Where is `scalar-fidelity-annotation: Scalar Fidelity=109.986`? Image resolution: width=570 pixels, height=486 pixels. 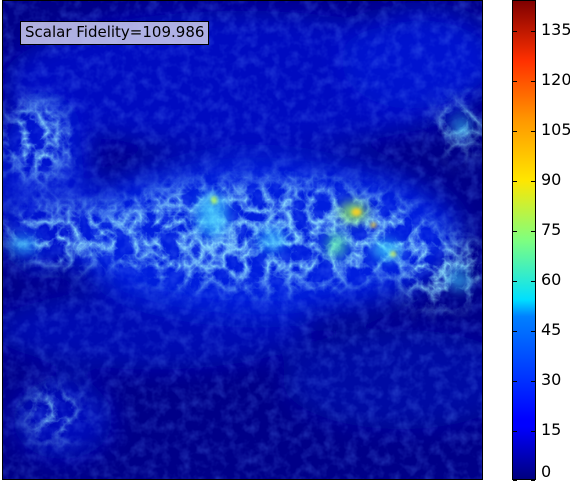
scalar-fidelity-annotation: Scalar Fidelity=109.986 is located at coordinates (115, 33).